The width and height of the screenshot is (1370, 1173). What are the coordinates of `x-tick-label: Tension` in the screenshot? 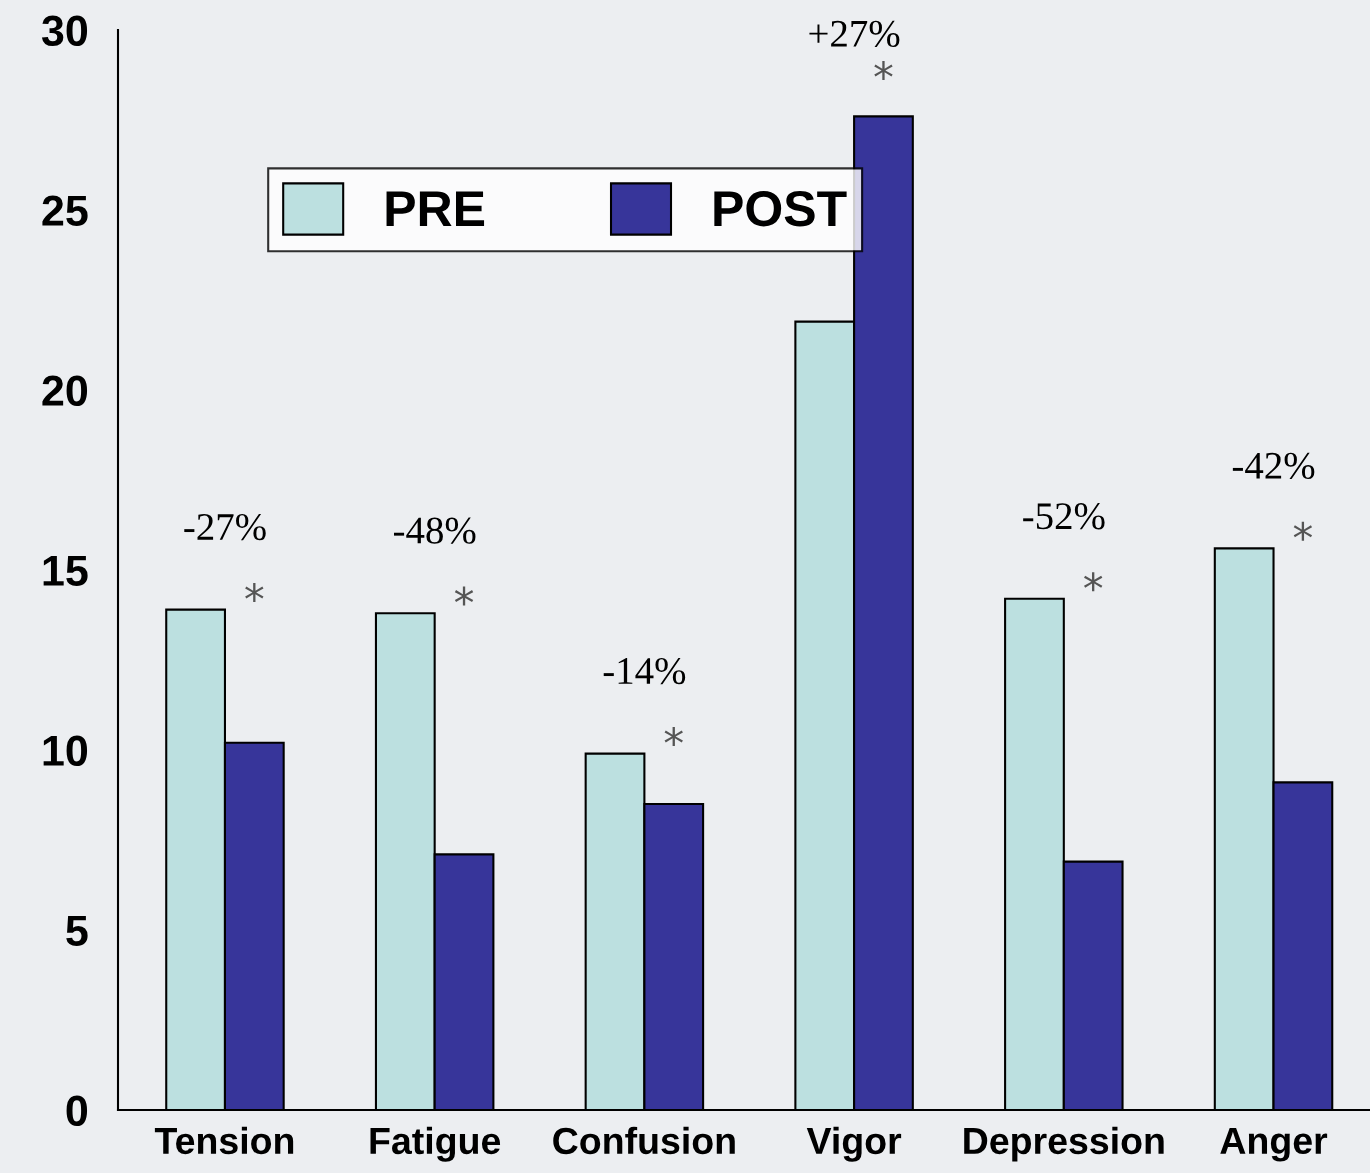 It's located at (224, 1140).